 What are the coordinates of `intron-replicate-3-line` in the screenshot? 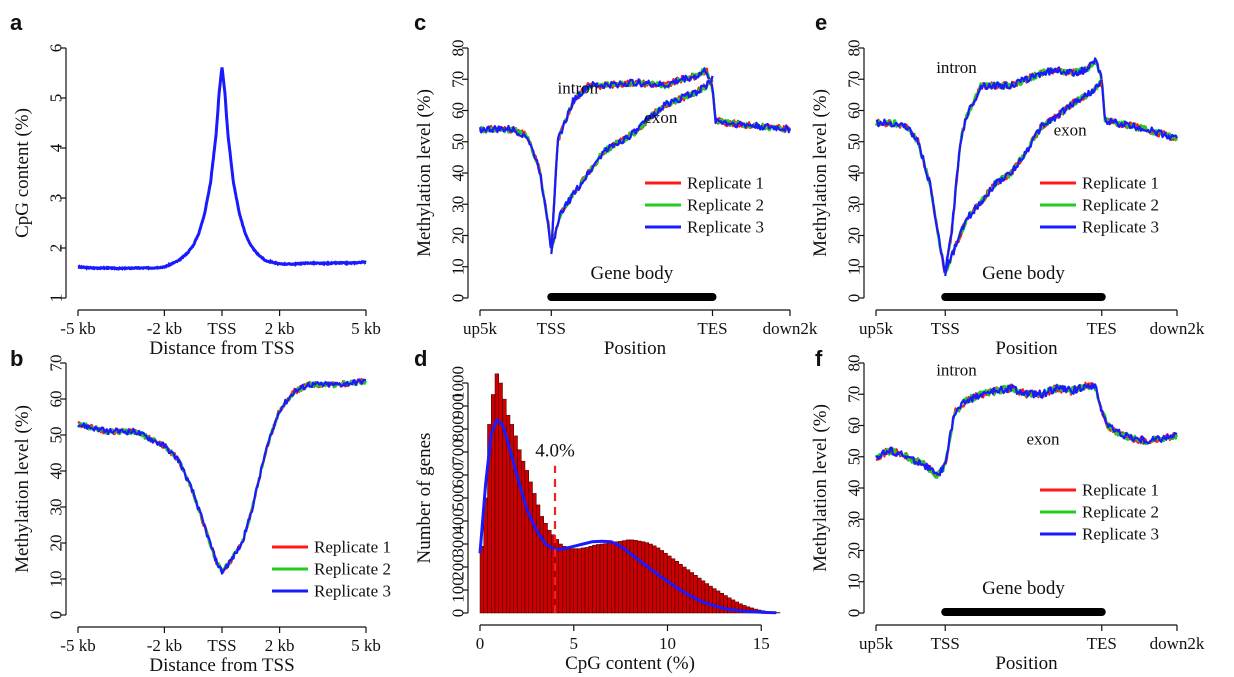 It's located at (1026, 165).